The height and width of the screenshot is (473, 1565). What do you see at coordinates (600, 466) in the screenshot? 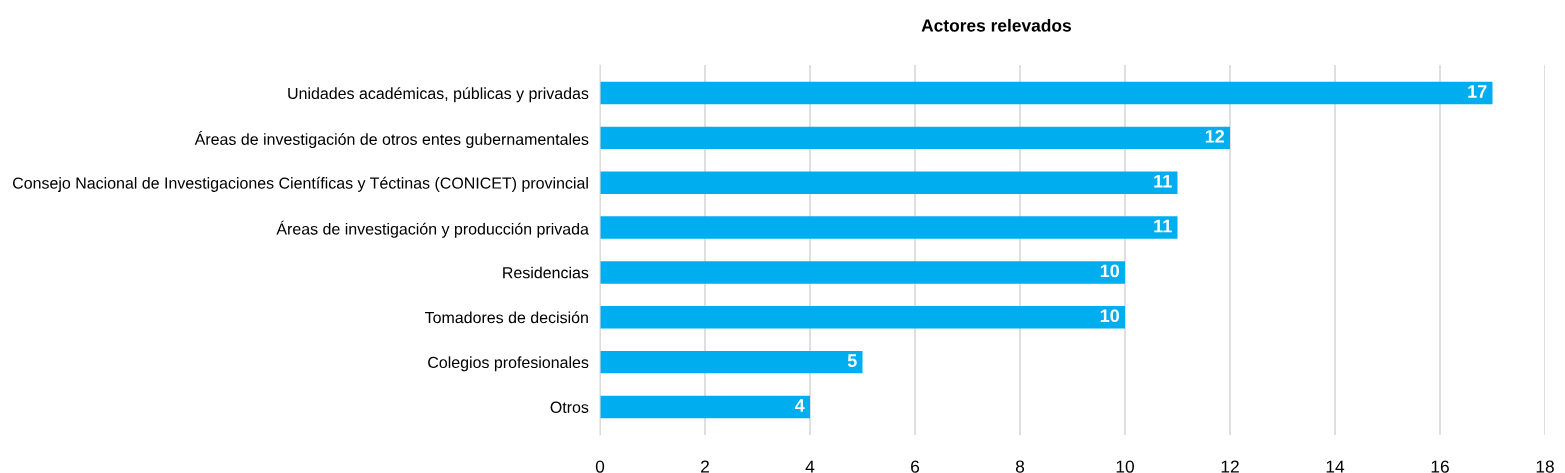
I see `x-tick-label: 0` at bounding box center [600, 466].